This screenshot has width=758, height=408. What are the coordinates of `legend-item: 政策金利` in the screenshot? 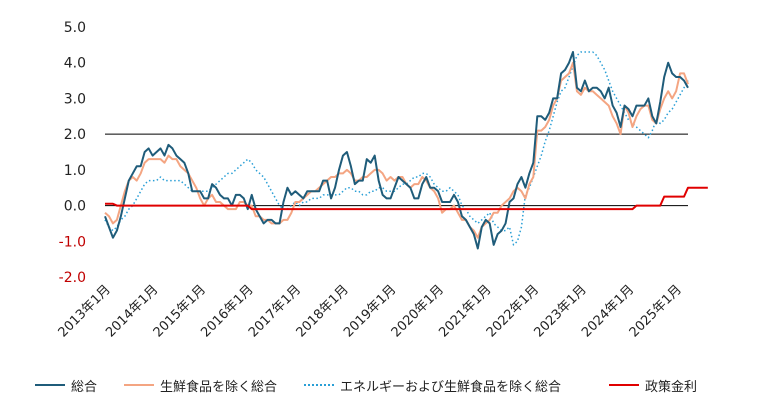 It's located at (653, 385).